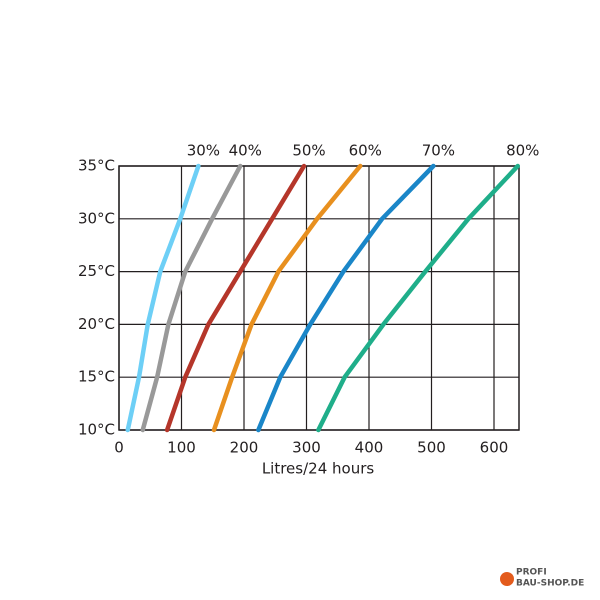  I want to click on x-tick-label: 300, so click(306, 448).